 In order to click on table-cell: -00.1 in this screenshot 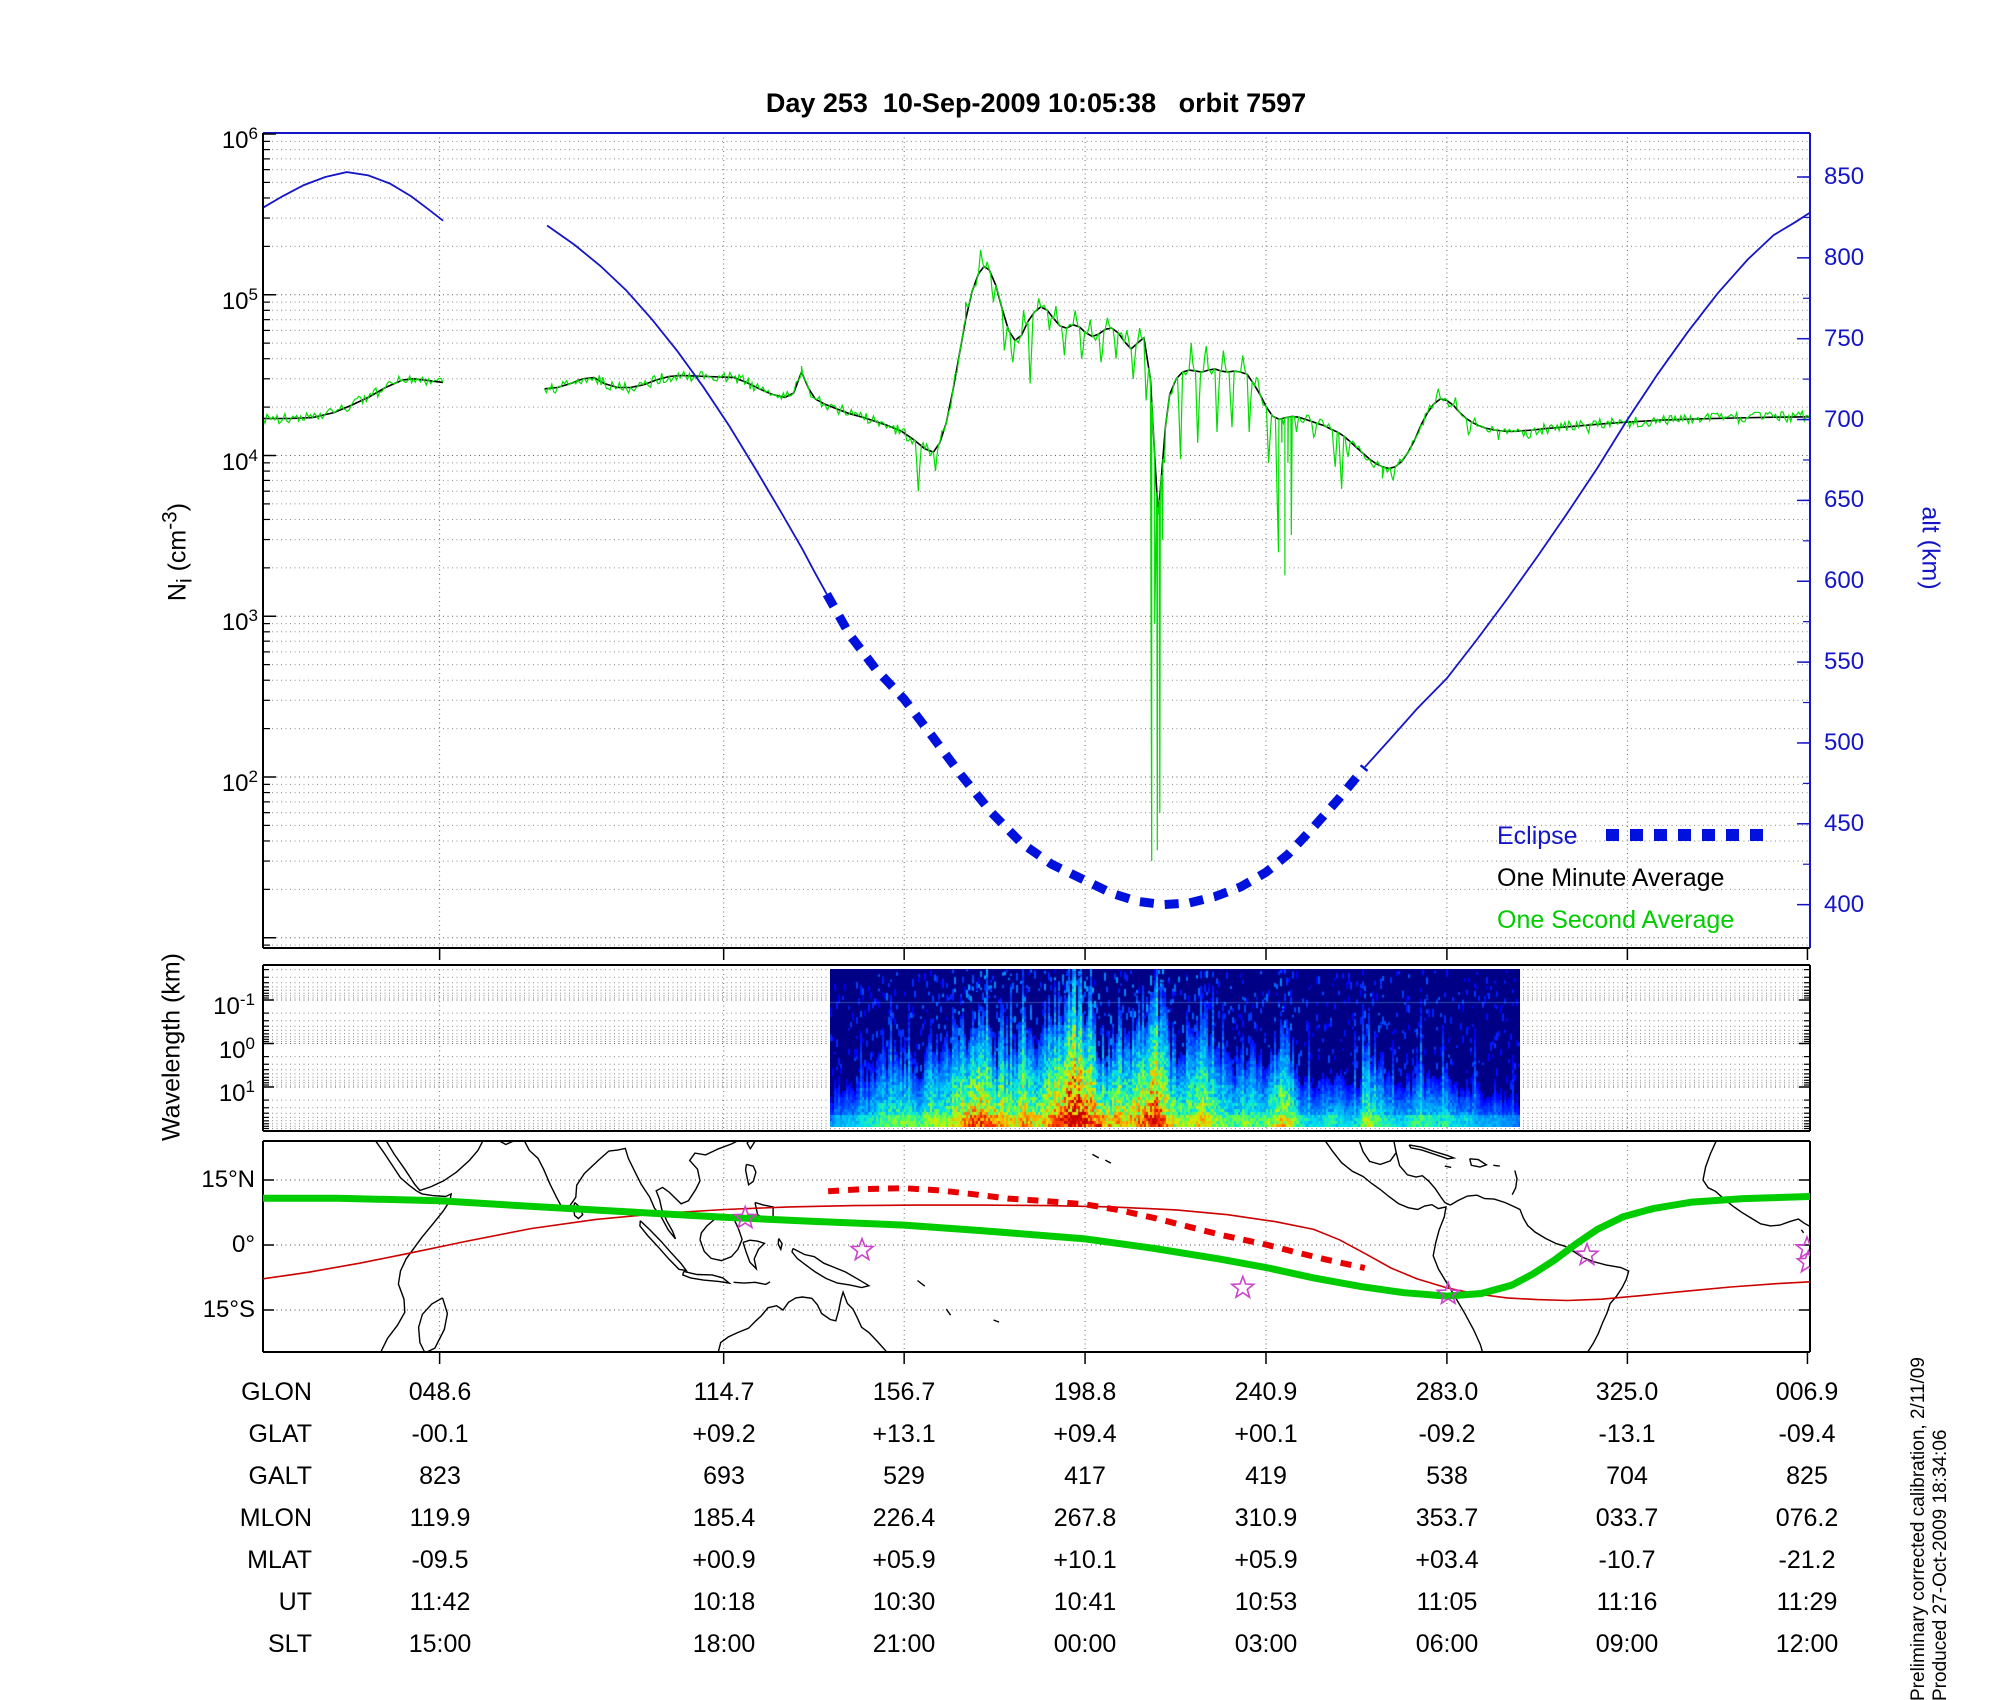, I will do `click(440, 1434)`.